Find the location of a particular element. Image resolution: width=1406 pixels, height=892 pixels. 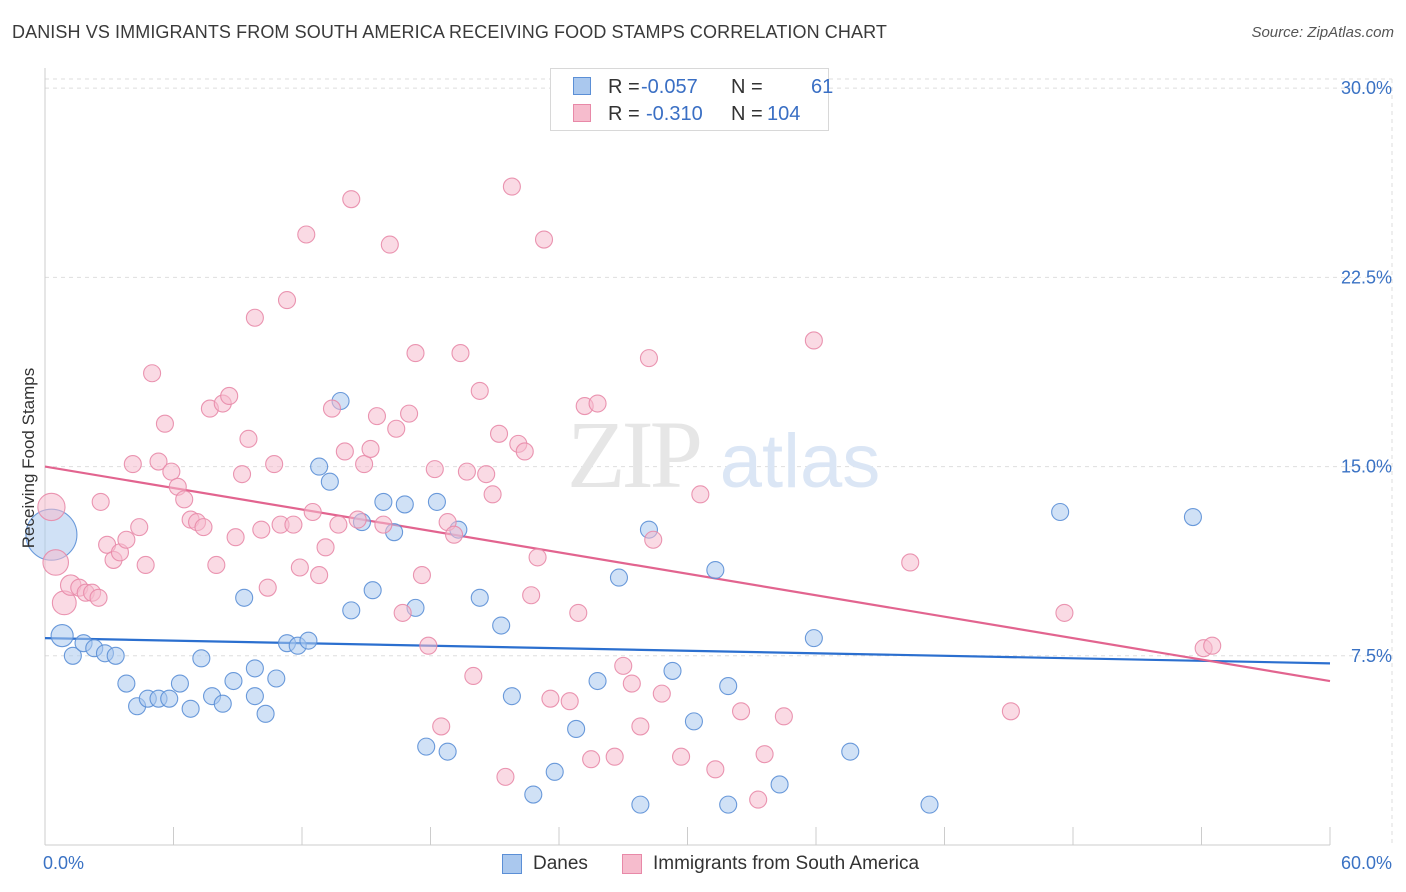

danes-swatch is located at coordinates (582, 86).